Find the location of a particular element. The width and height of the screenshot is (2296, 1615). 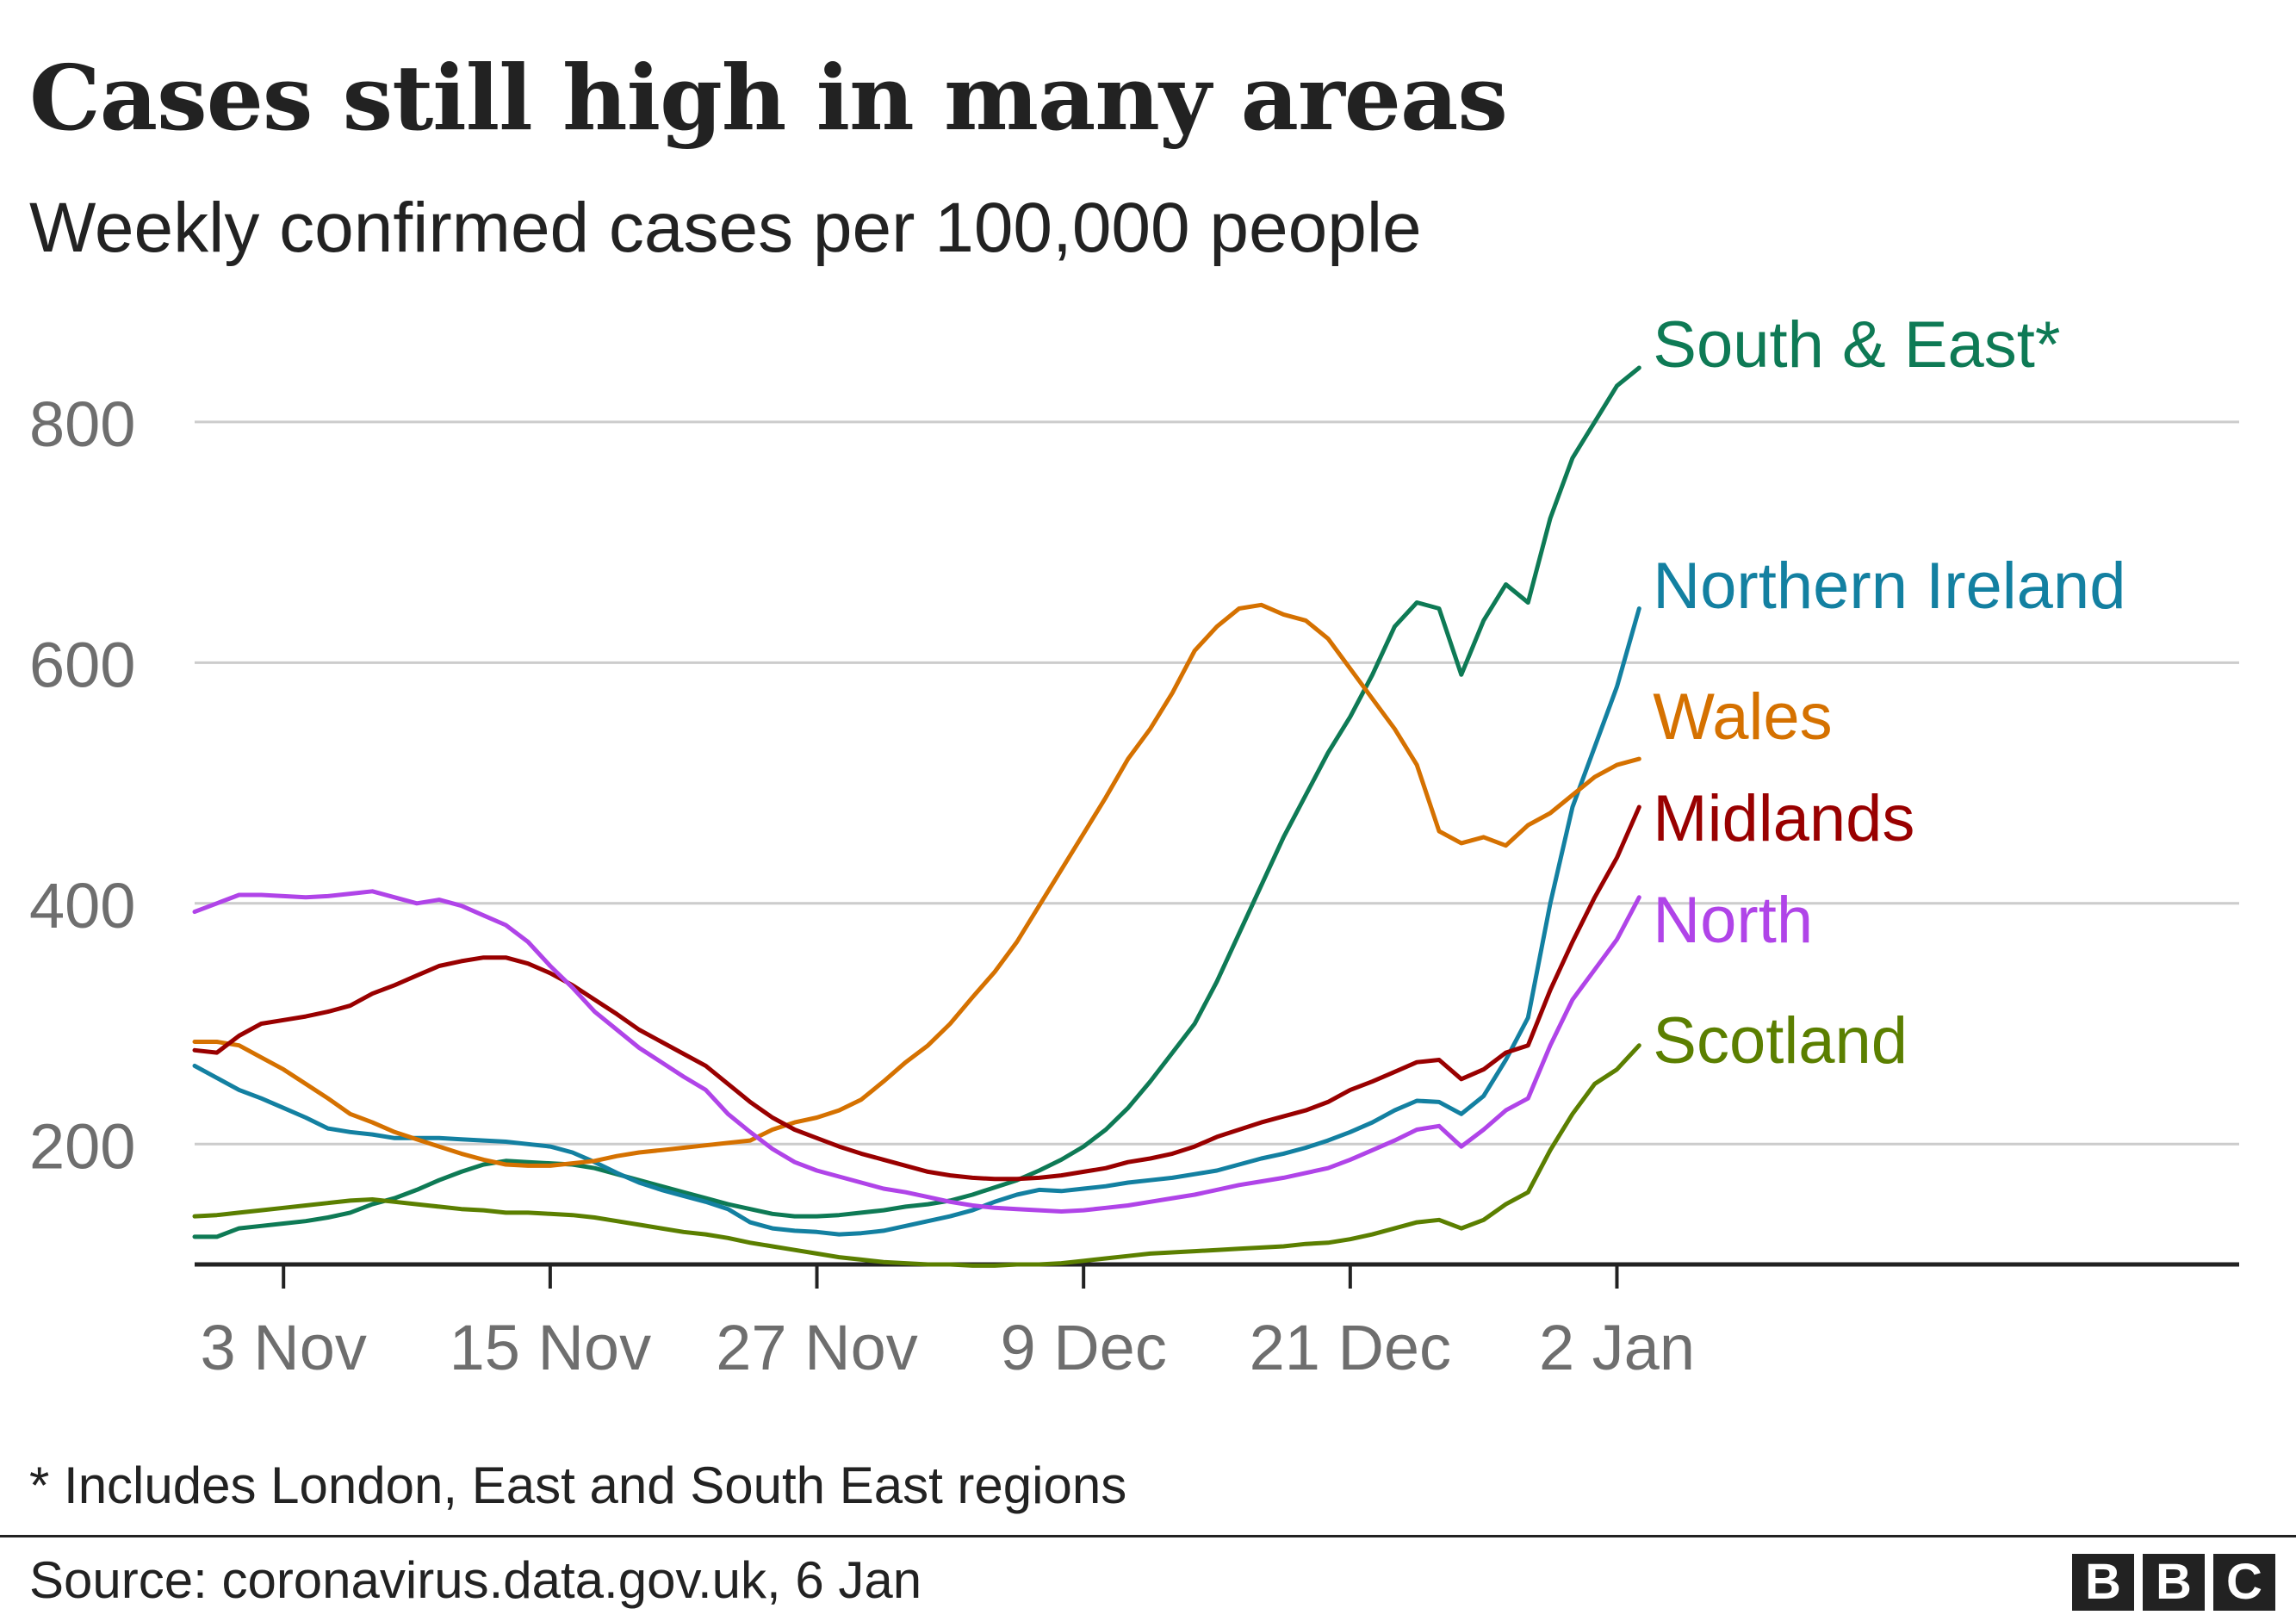

series-label: Wales is located at coordinates (1742, 717).